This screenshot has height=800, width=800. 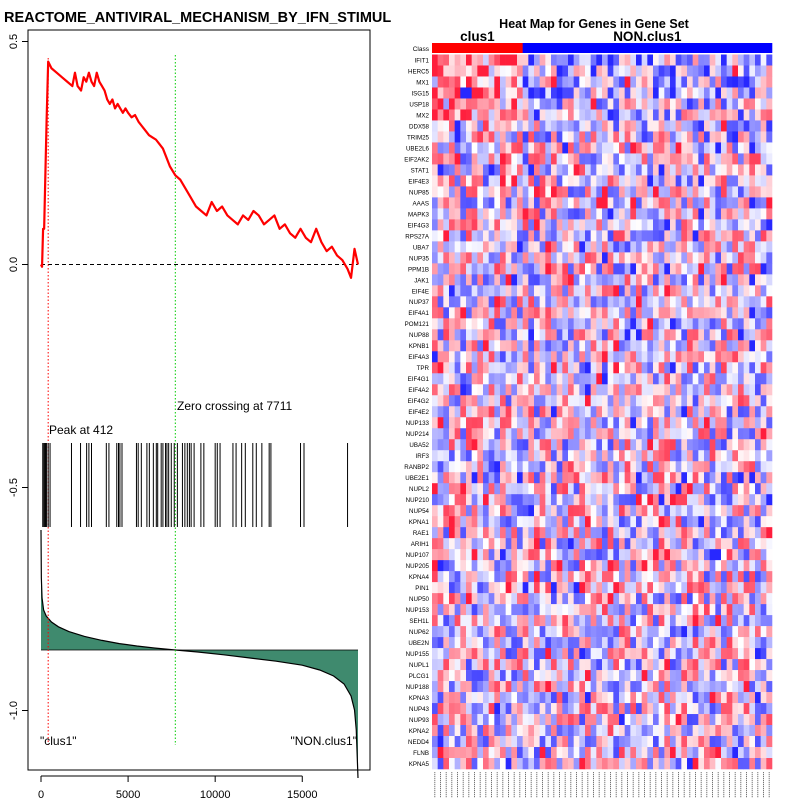 What do you see at coordinates (200, 169) in the screenshot?
I see `es-curve` at bounding box center [200, 169].